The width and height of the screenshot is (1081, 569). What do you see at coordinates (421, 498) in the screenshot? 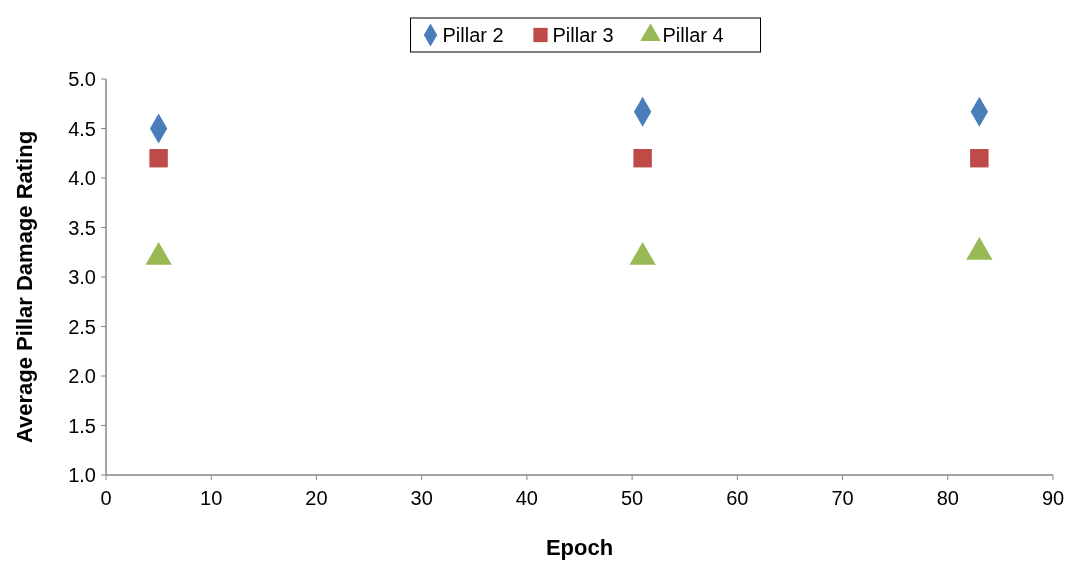
I see `x-tick-label: 30` at bounding box center [421, 498].